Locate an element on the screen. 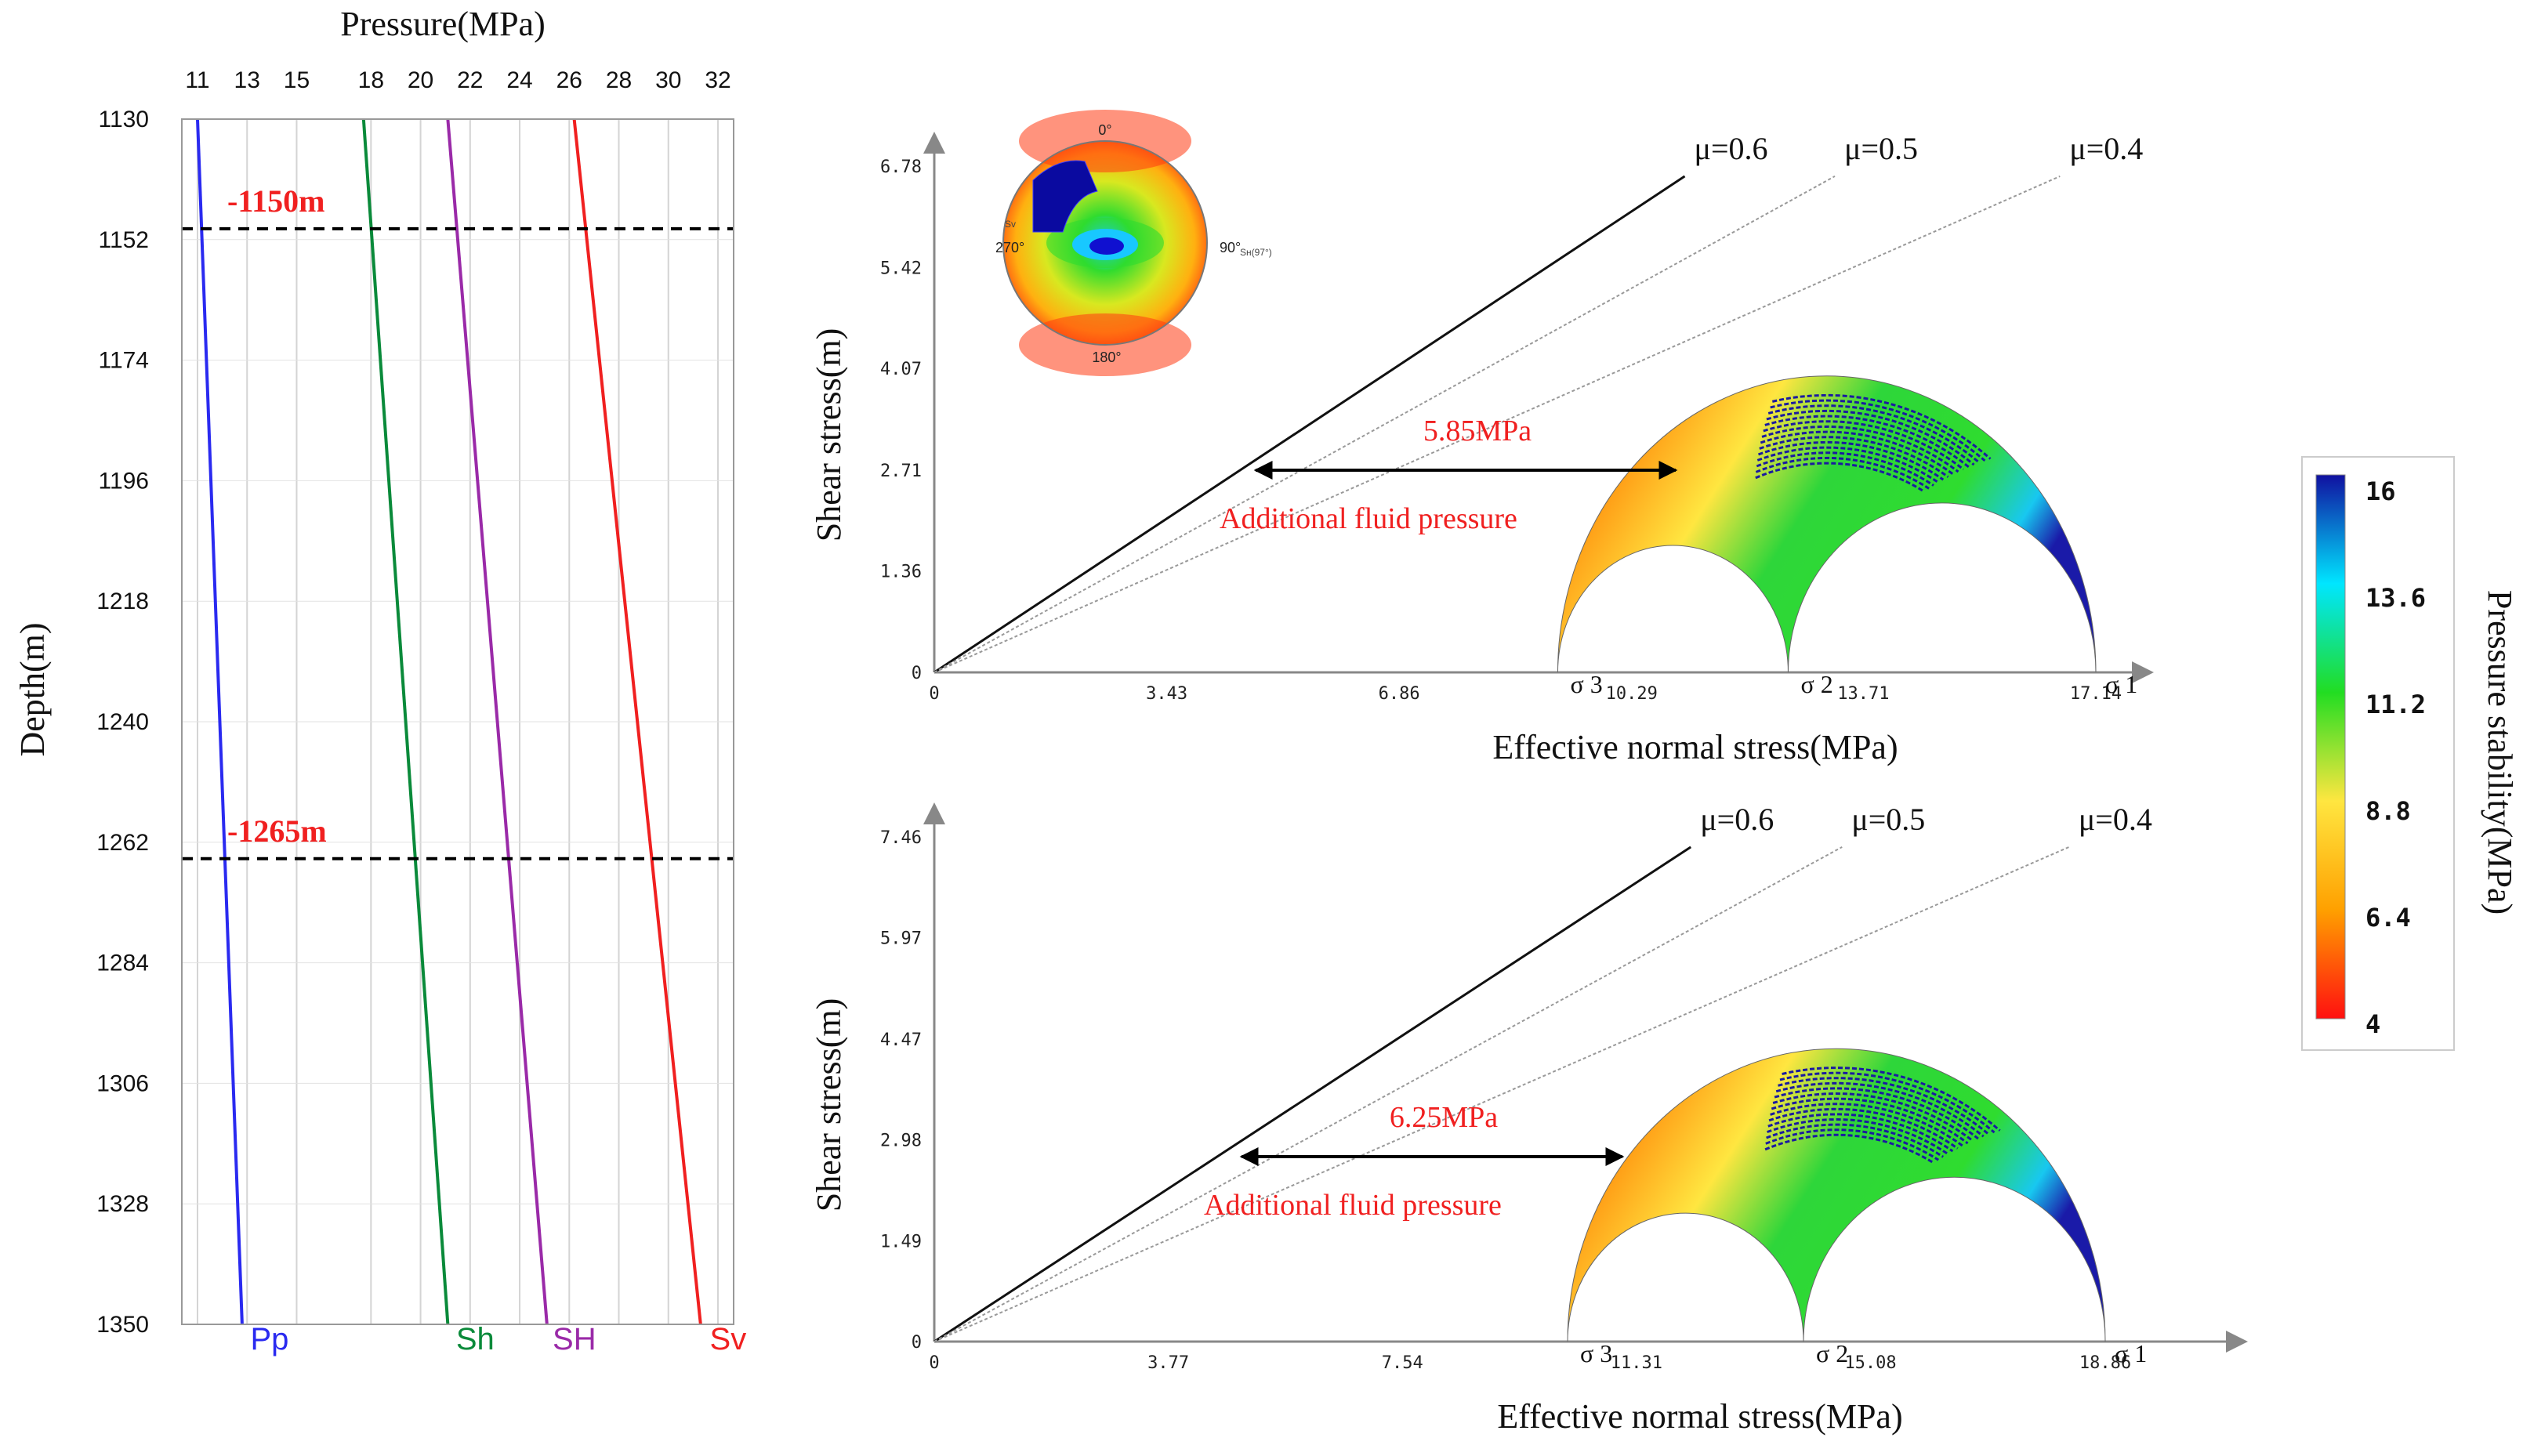 This screenshot has height=1456, width=2523. x-tick-label: 3.77 is located at coordinates (1168, 1363).